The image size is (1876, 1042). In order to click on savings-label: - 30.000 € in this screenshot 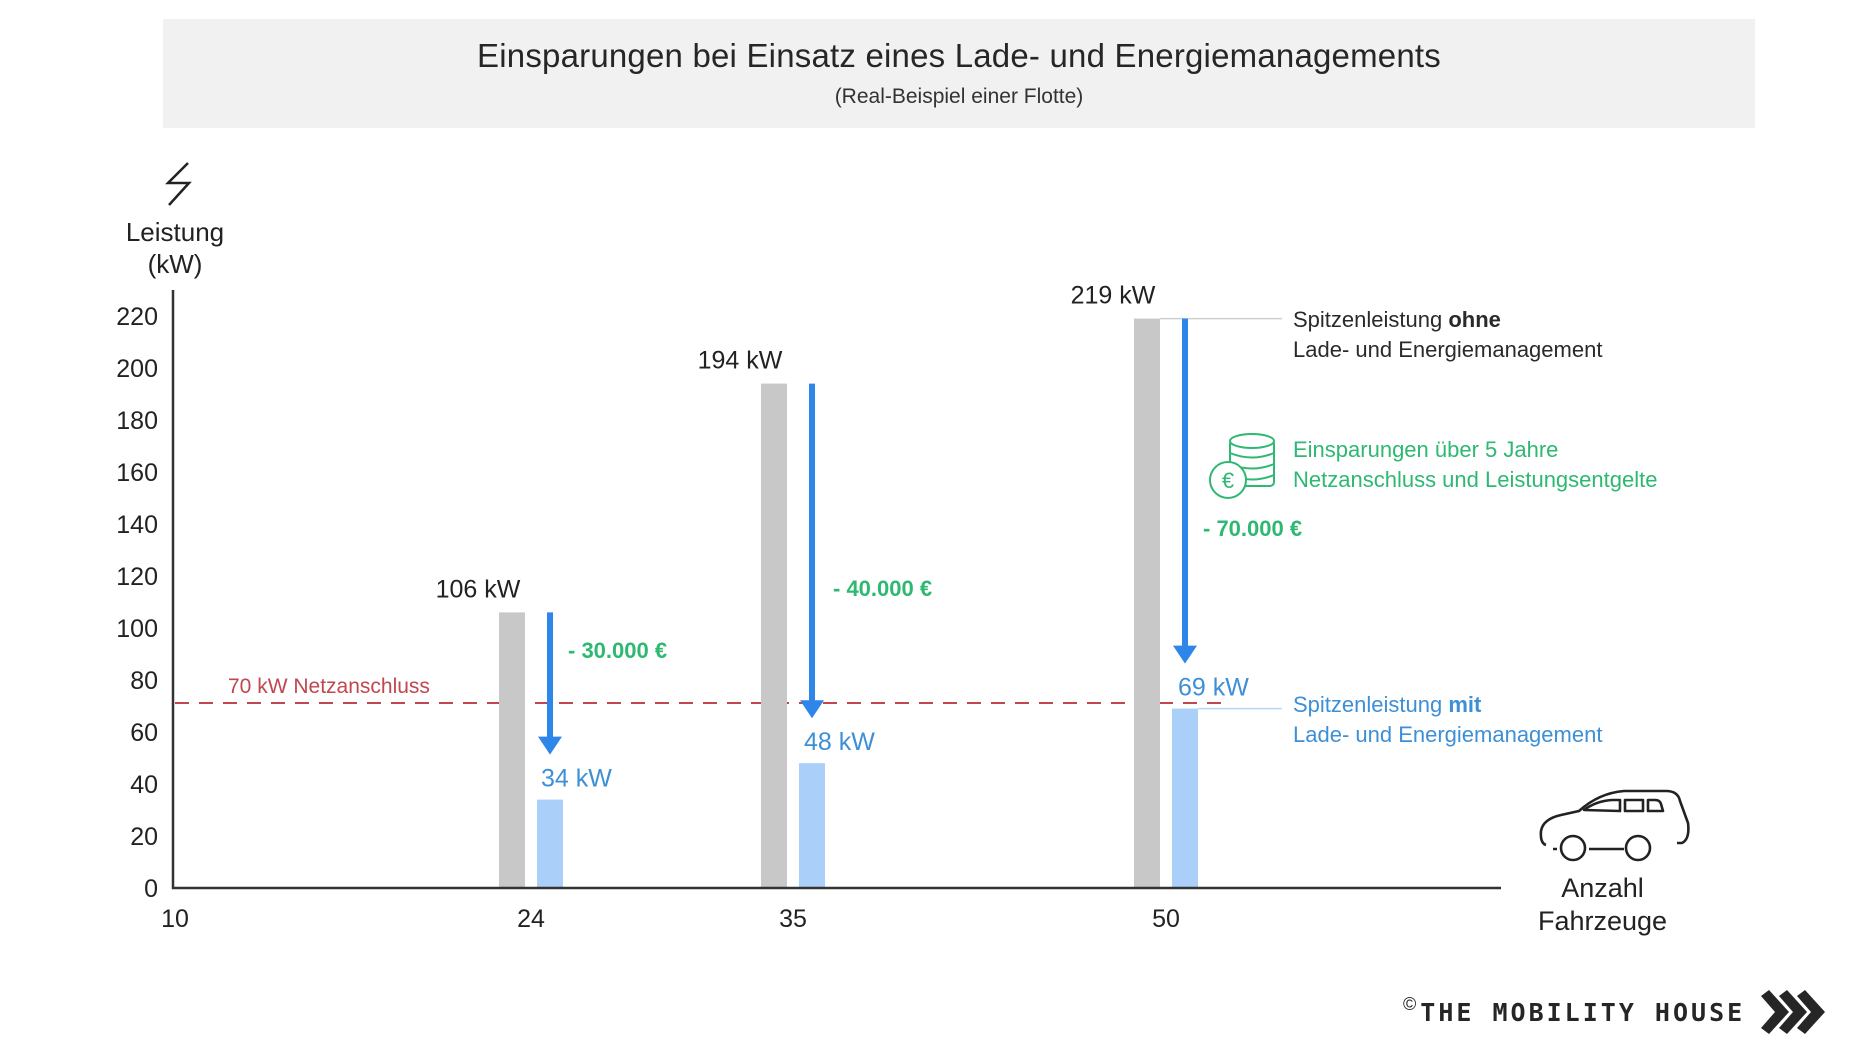, I will do `click(617, 650)`.